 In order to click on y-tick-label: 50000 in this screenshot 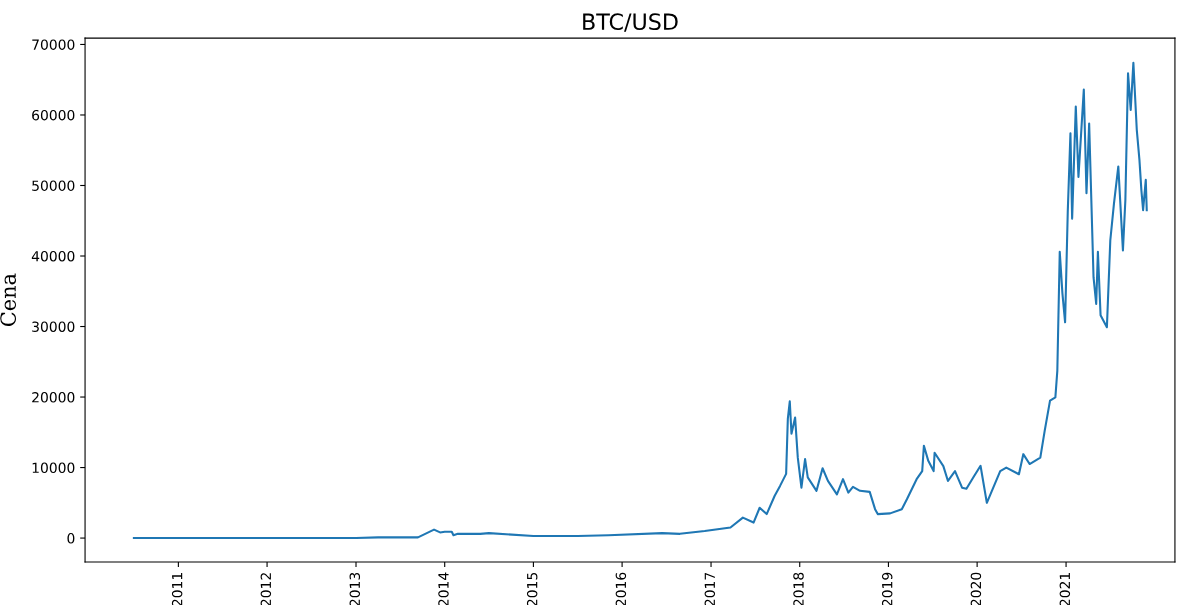, I will do `click(53, 185)`.